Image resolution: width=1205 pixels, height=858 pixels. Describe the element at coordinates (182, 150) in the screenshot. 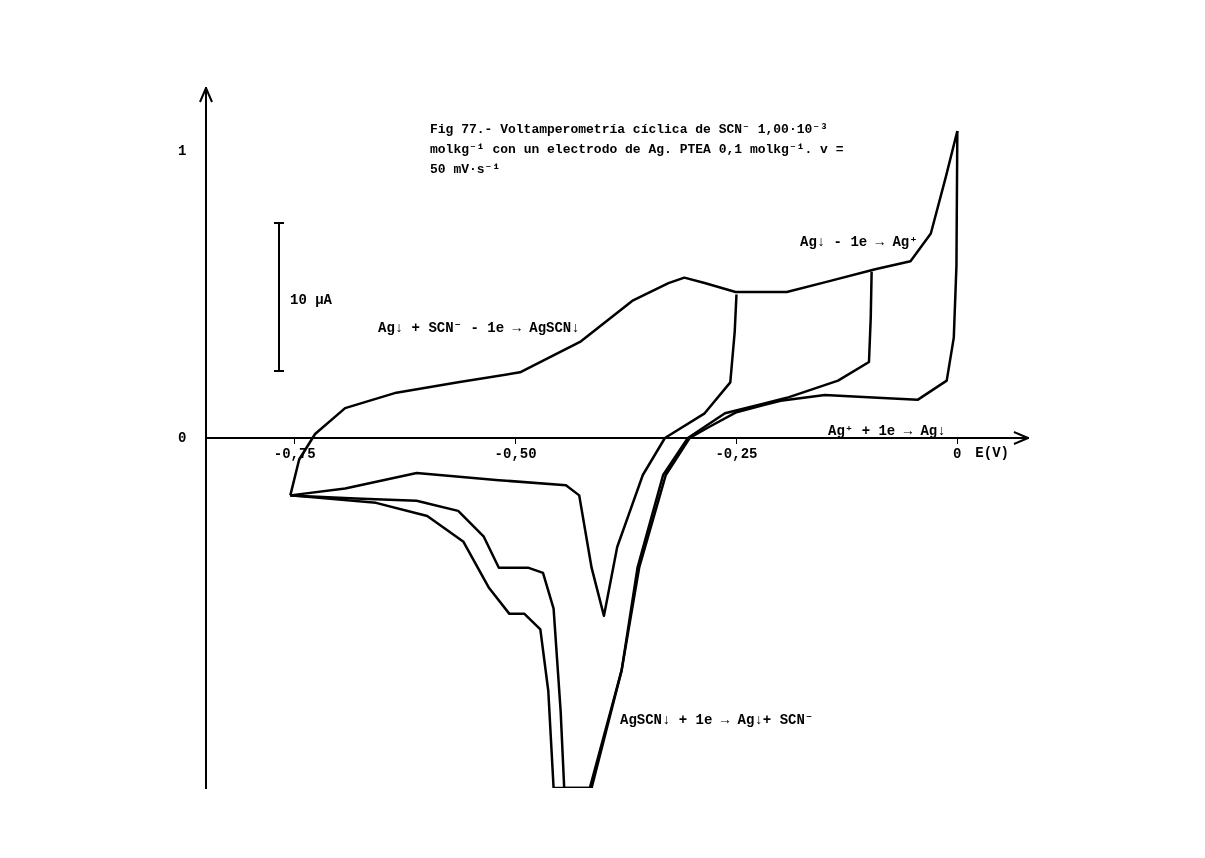

I see `y-tick-label: 1` at that location.